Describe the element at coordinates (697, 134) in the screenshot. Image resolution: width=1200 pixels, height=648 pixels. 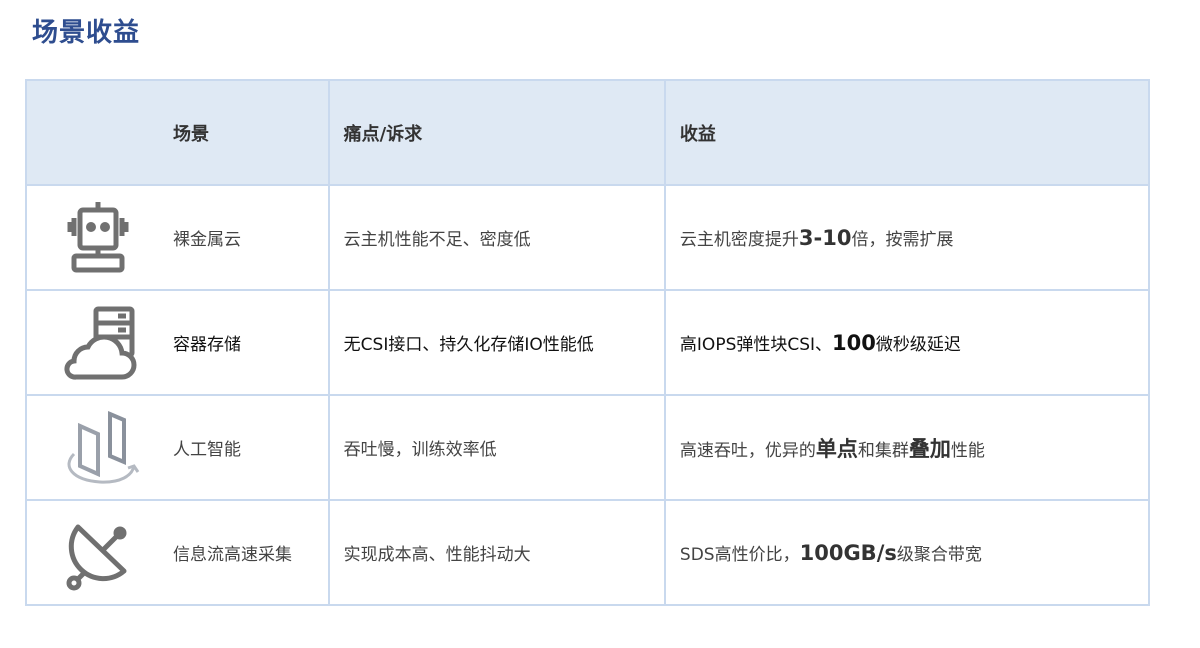
I see `header-benefit-label: 收益` at that location.